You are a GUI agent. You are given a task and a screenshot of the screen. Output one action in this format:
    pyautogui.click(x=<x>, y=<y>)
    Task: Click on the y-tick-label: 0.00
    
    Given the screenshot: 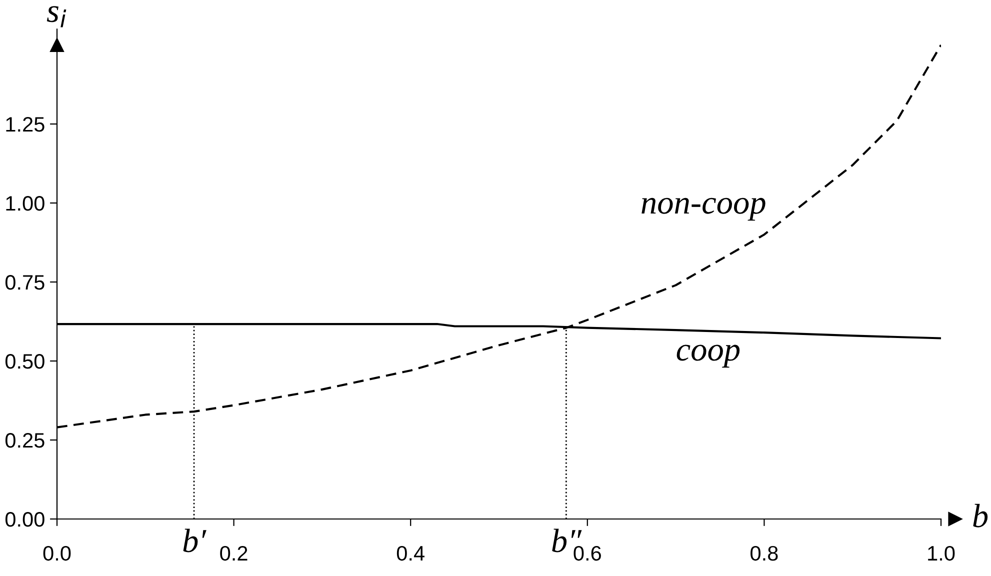 What is the action you would take?
    pyautogui.click(x=24, y=519)
    